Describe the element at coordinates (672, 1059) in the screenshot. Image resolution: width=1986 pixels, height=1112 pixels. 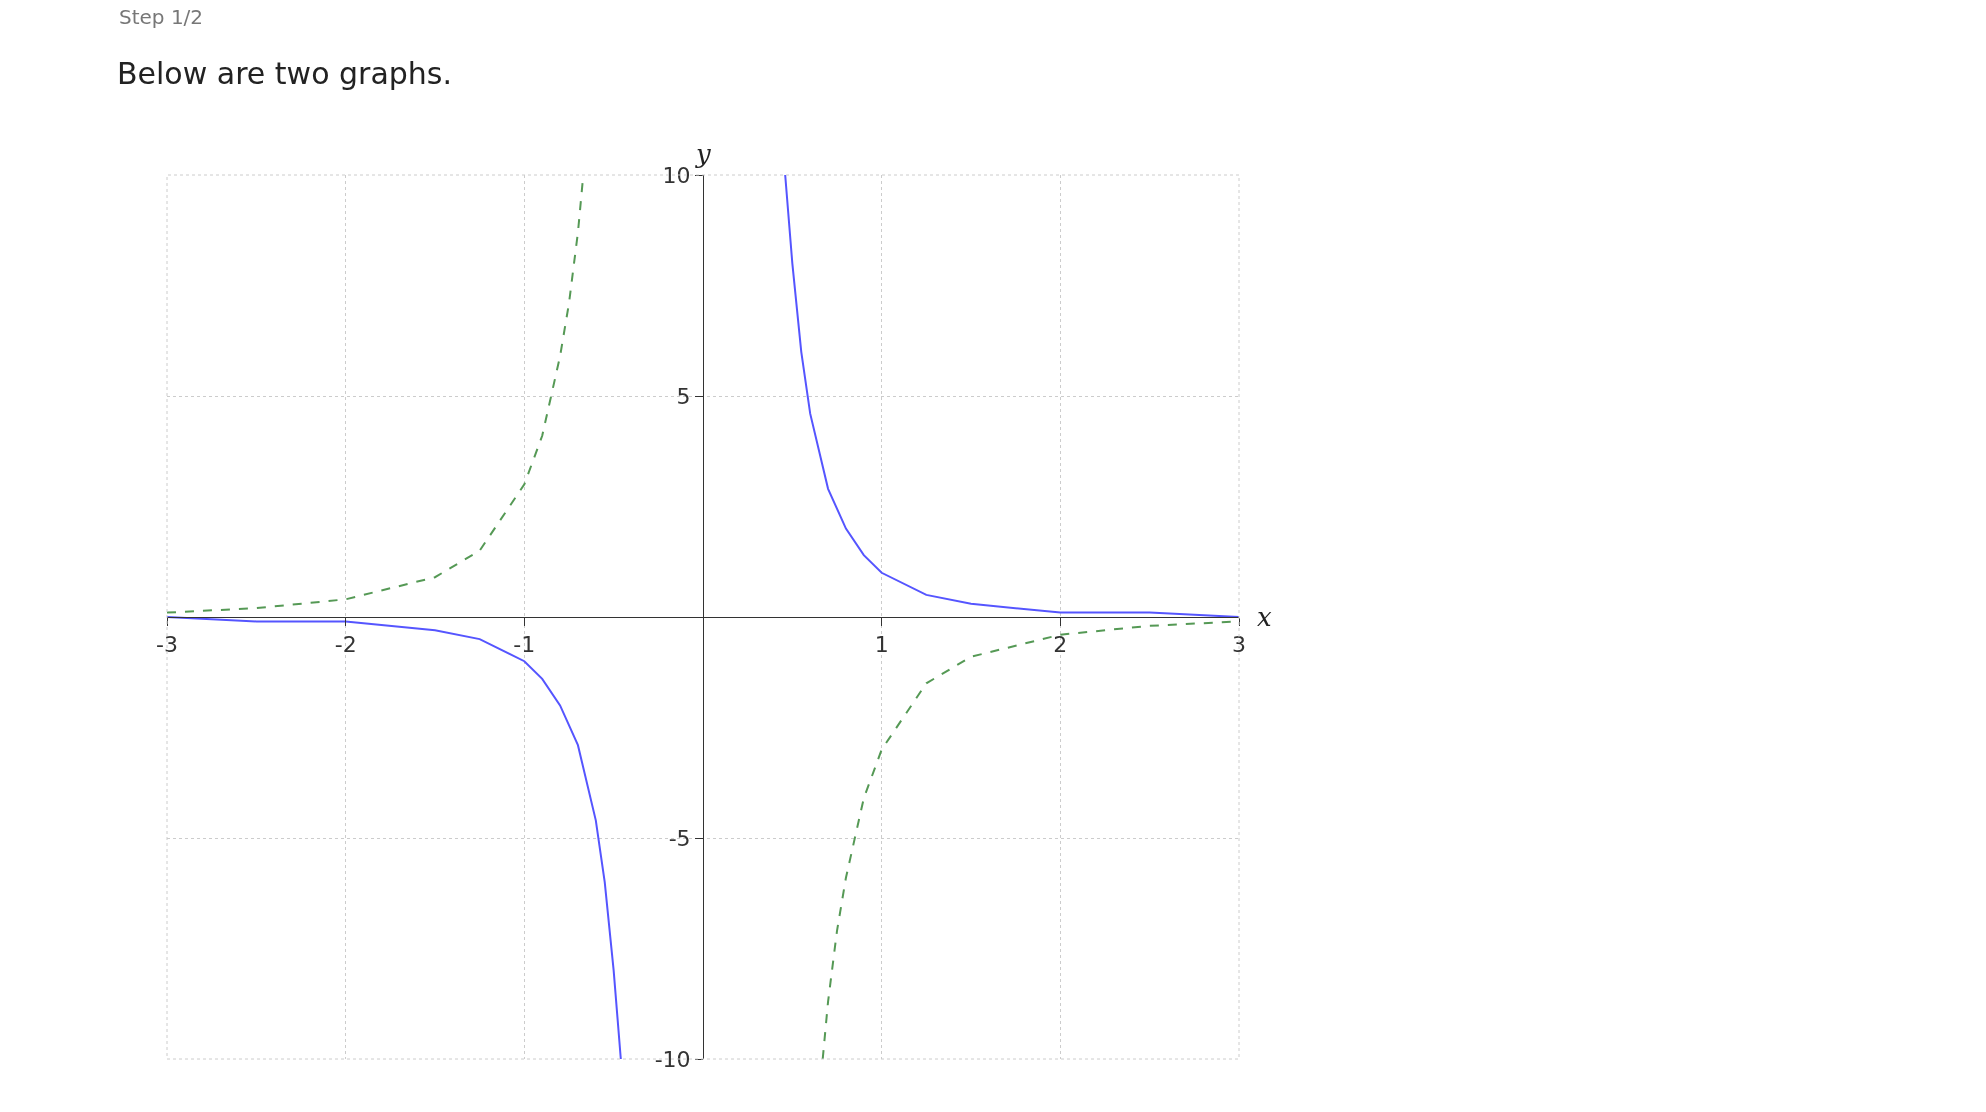
I see `y-tick-label: -10` at that location.